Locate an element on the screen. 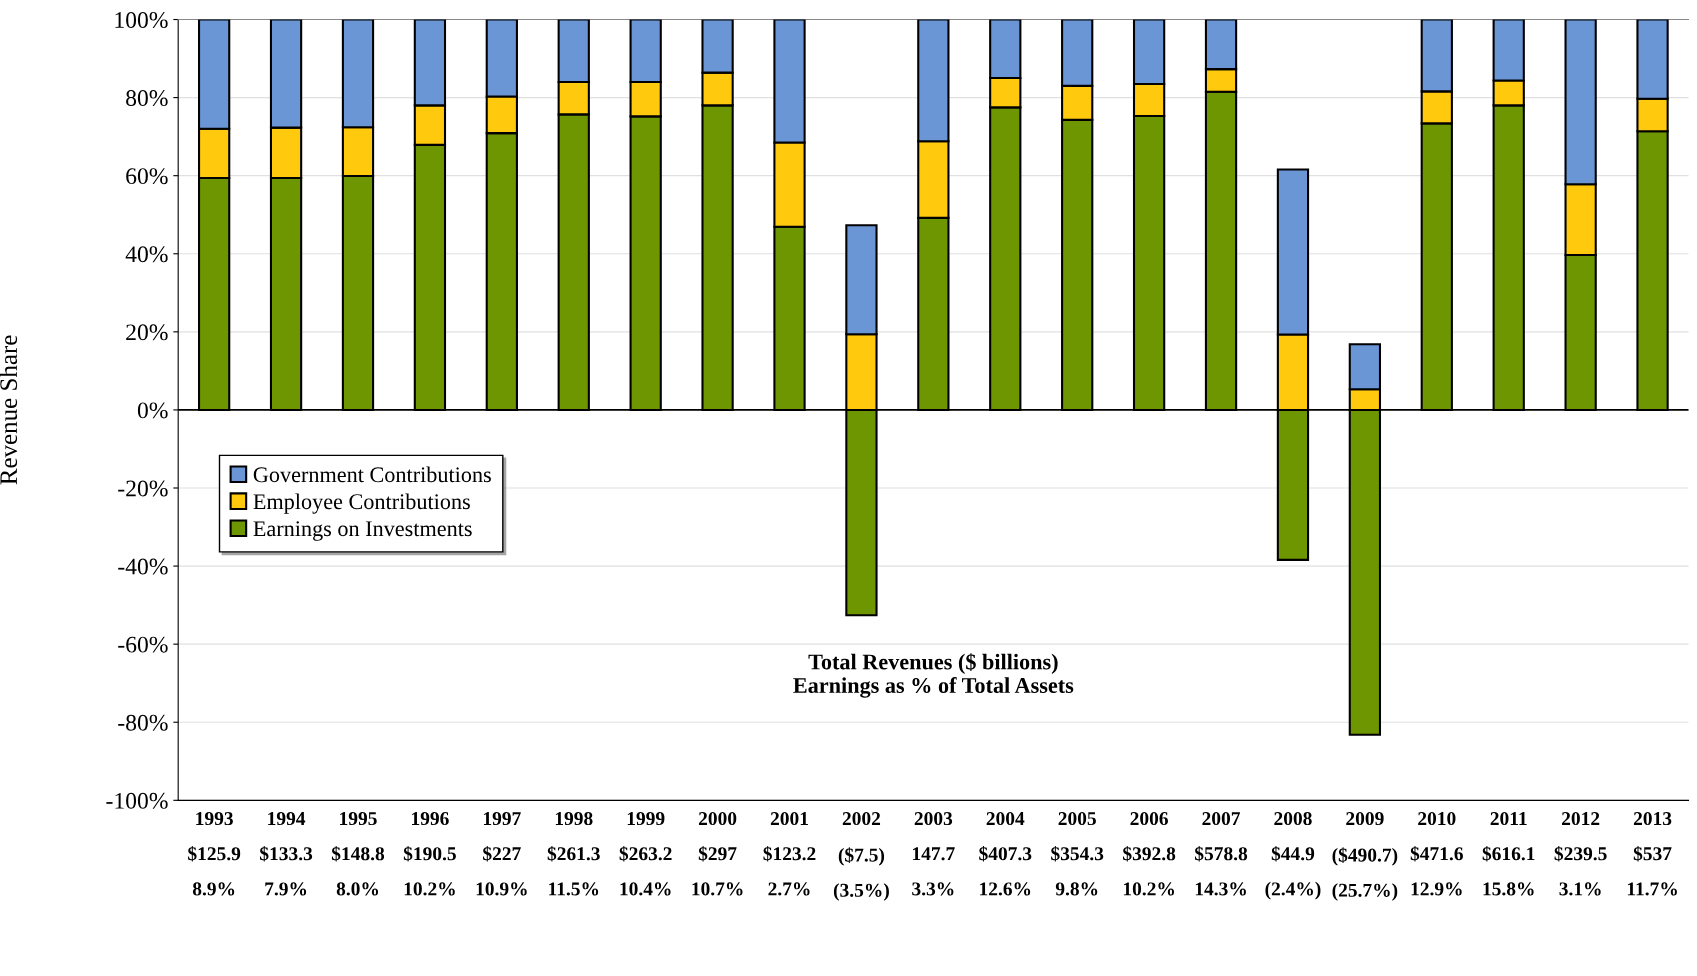 This screenshot has width=1697, height=976. x-tick-label: 1998 $261.3 11.5% is located at coordinates (573, 853).